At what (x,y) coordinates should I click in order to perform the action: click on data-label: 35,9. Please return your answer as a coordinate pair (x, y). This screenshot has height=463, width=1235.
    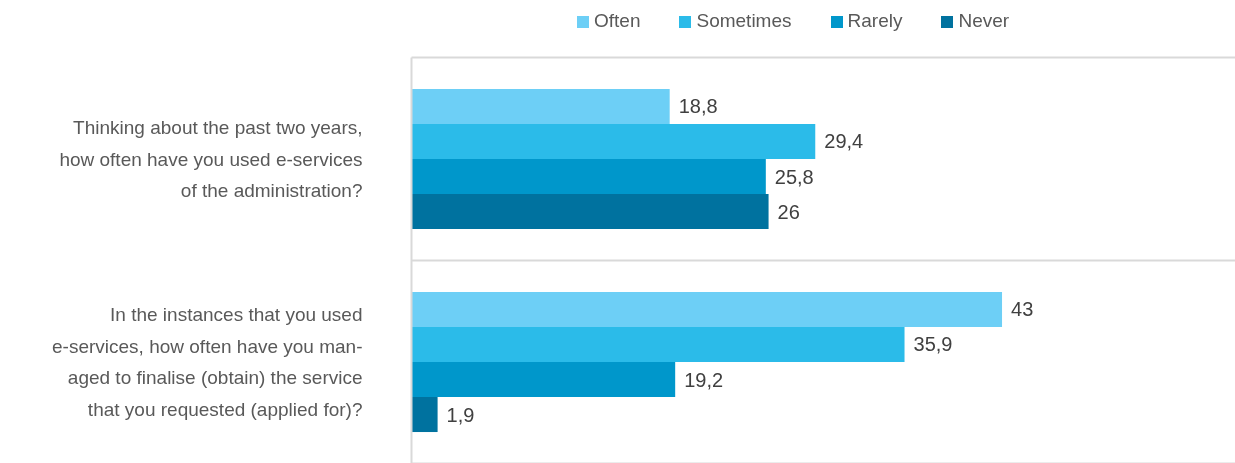
    Looking at the image, I should click on (933, 344).